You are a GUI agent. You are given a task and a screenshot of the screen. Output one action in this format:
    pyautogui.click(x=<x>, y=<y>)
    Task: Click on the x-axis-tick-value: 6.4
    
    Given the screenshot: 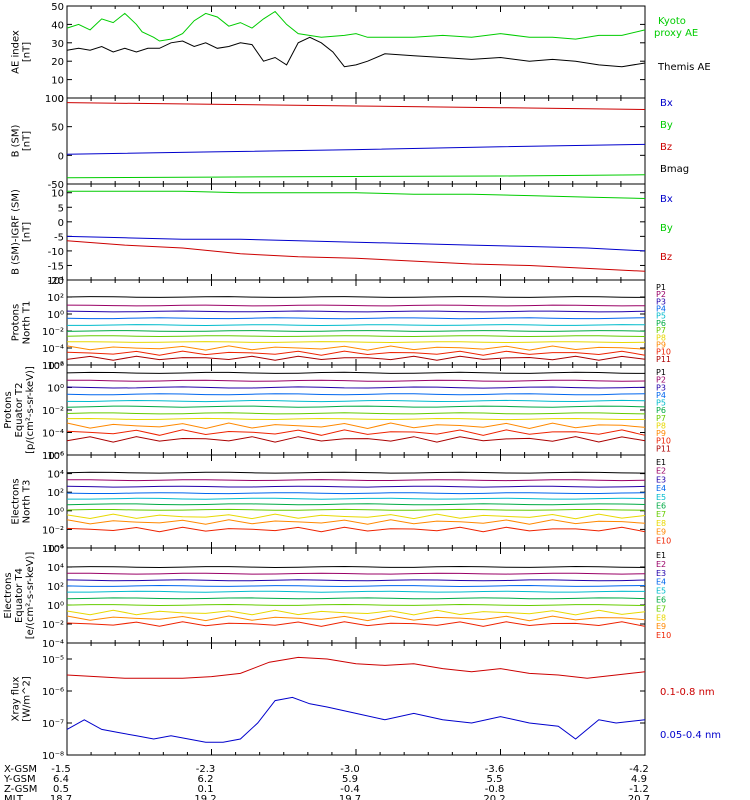 What is the action you would take?
    pyautogui.click(x=61, y=779)
    